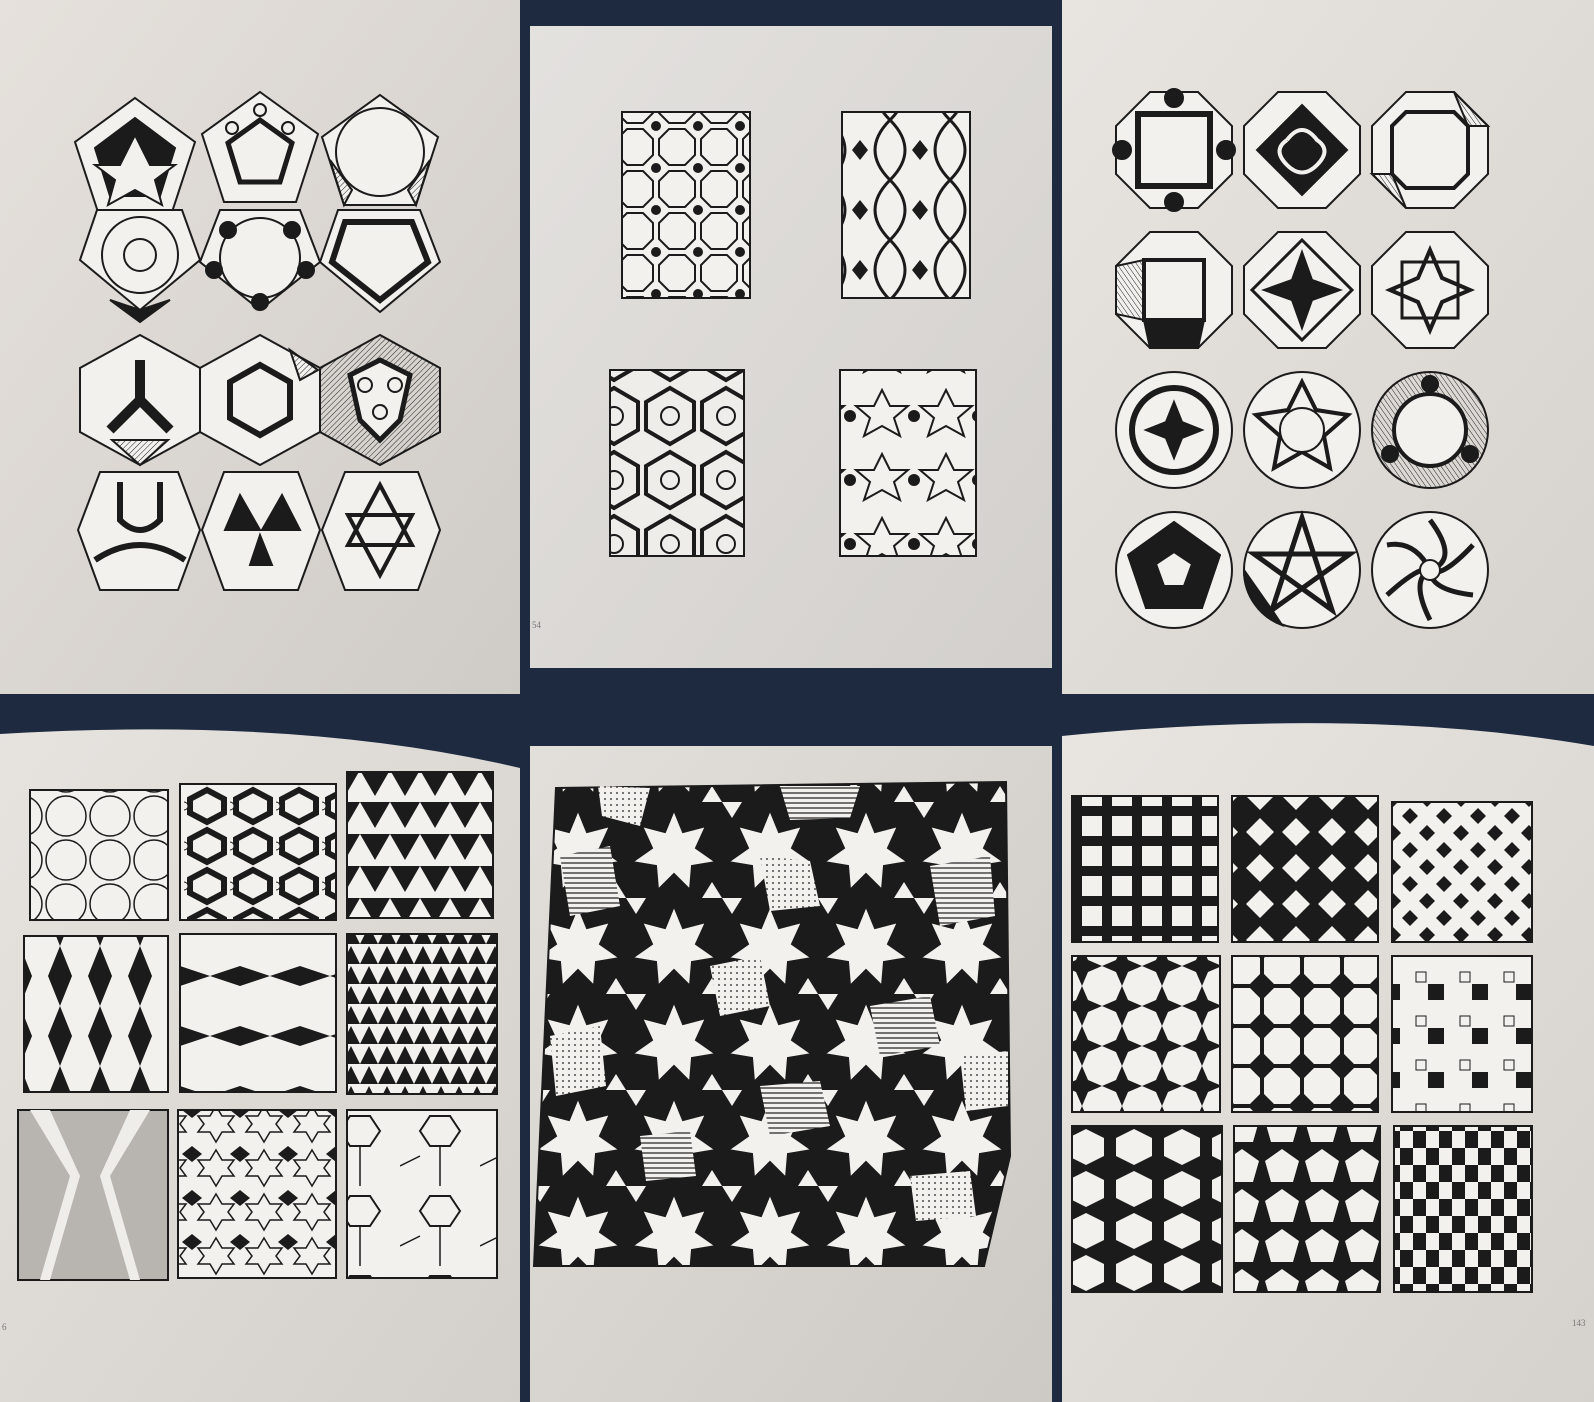  What do you see at coordinates (1462, 1034) in the screenshot?
I see `tile-square-blocks` at bounding box center [1462, 1034].